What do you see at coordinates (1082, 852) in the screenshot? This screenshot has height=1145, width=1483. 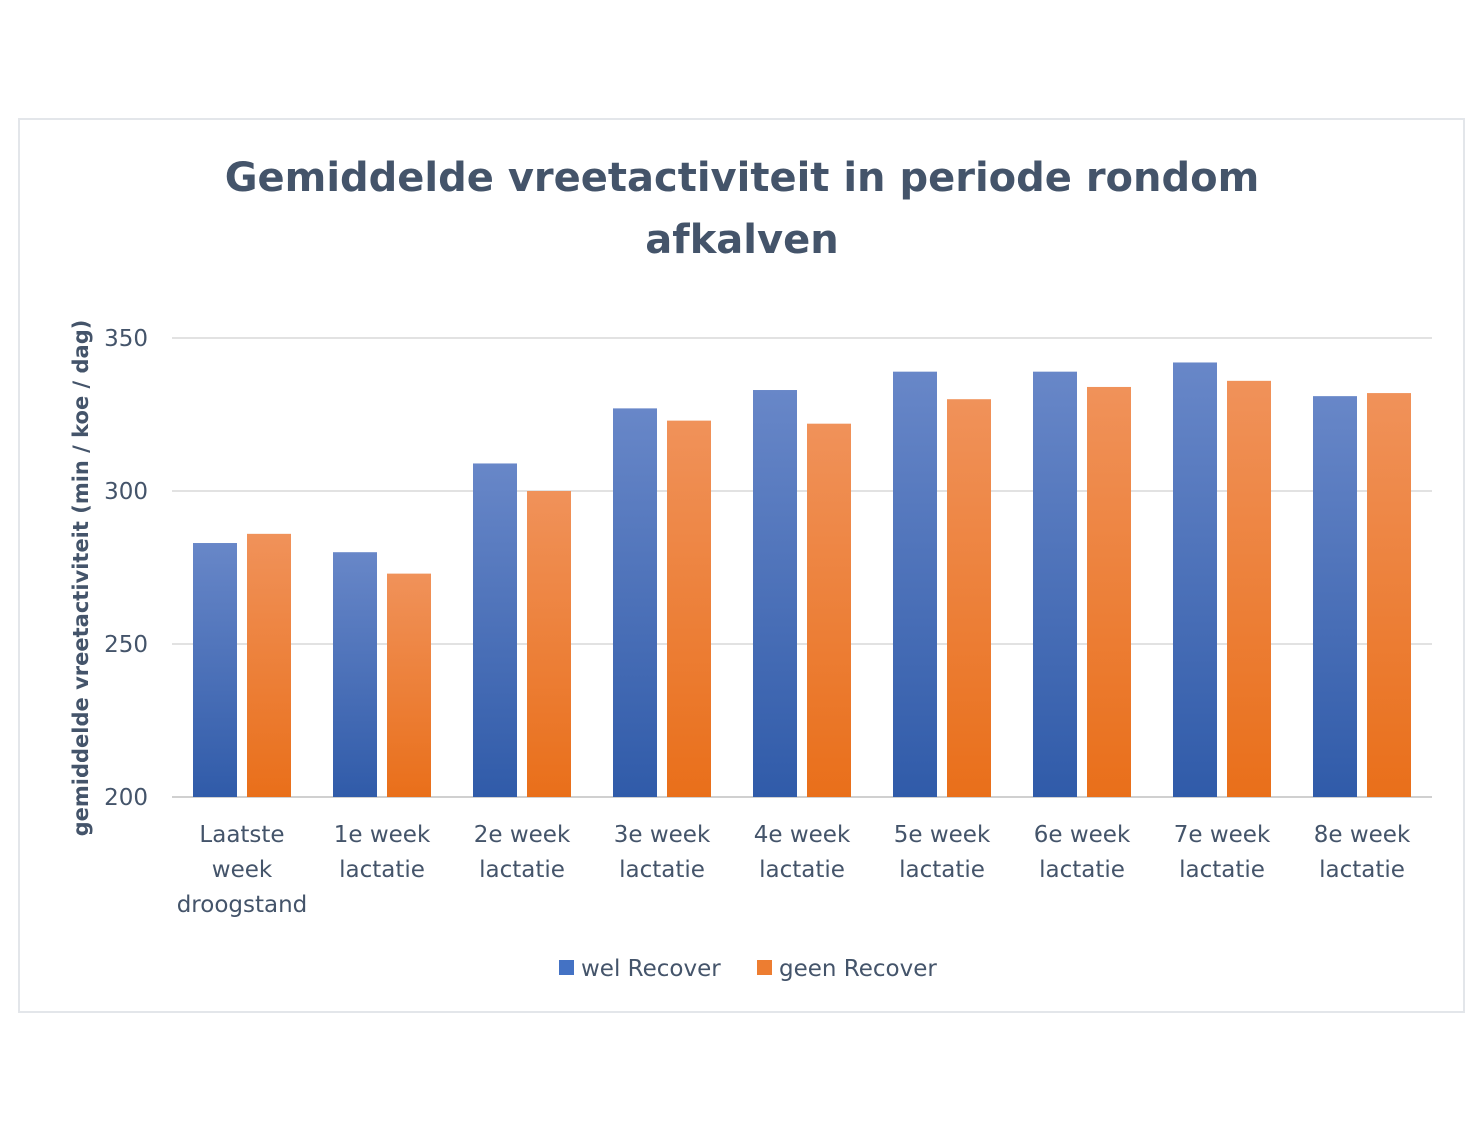 I see `x-category-label: 6e week lactatie` at bounding box center [1082, 852].